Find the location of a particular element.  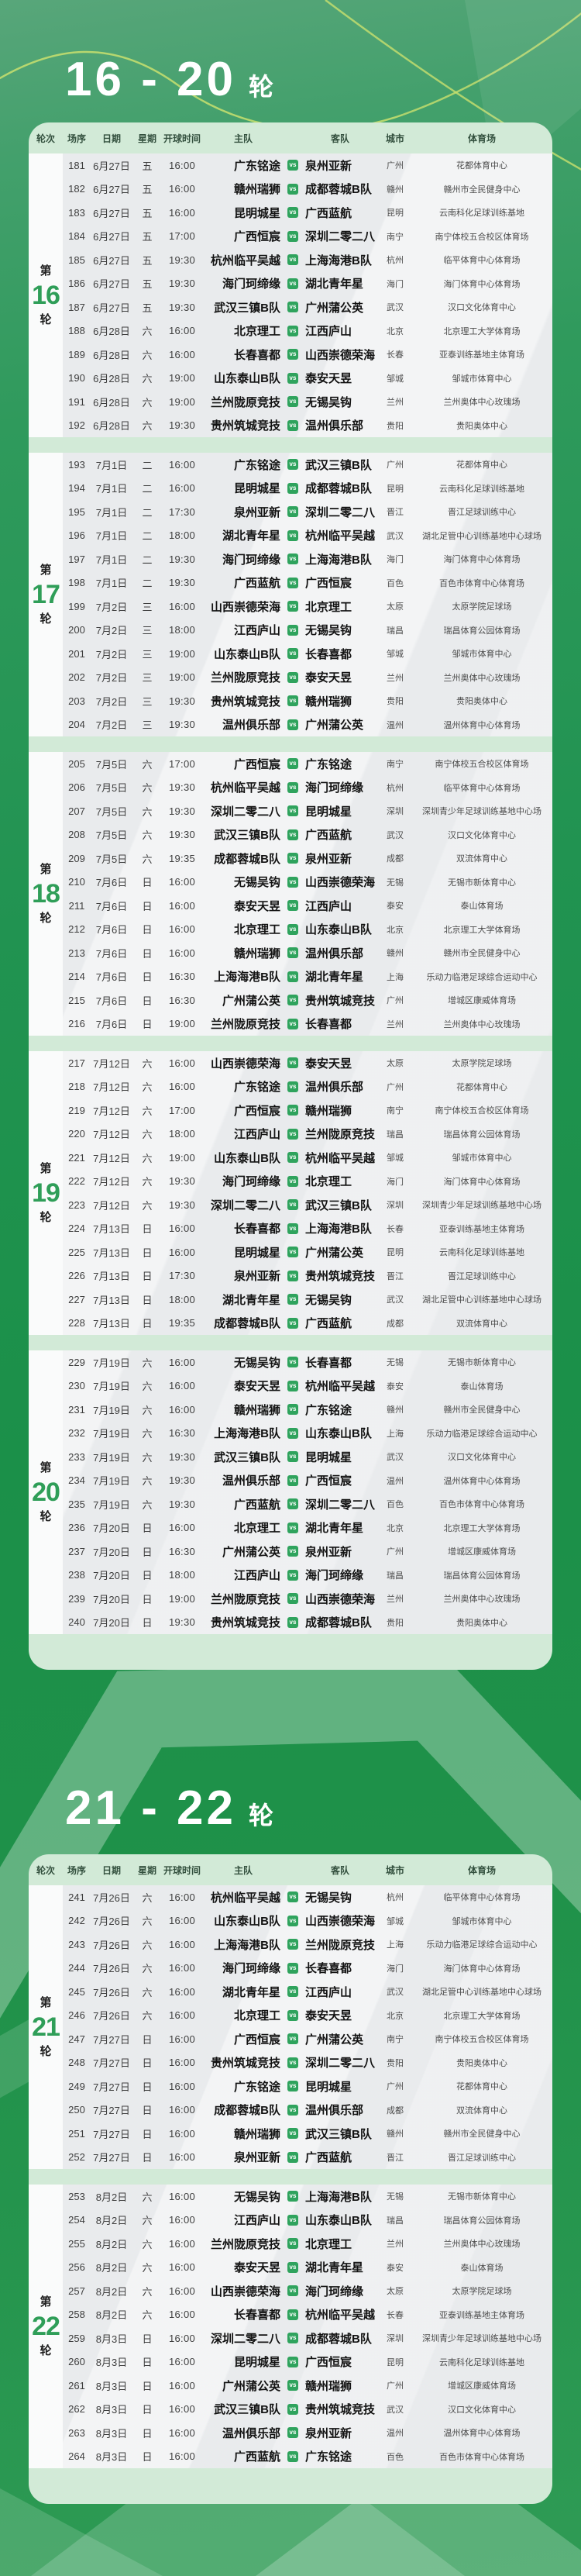

home-team: 江西庐山 is located at coordinates (256, 631).